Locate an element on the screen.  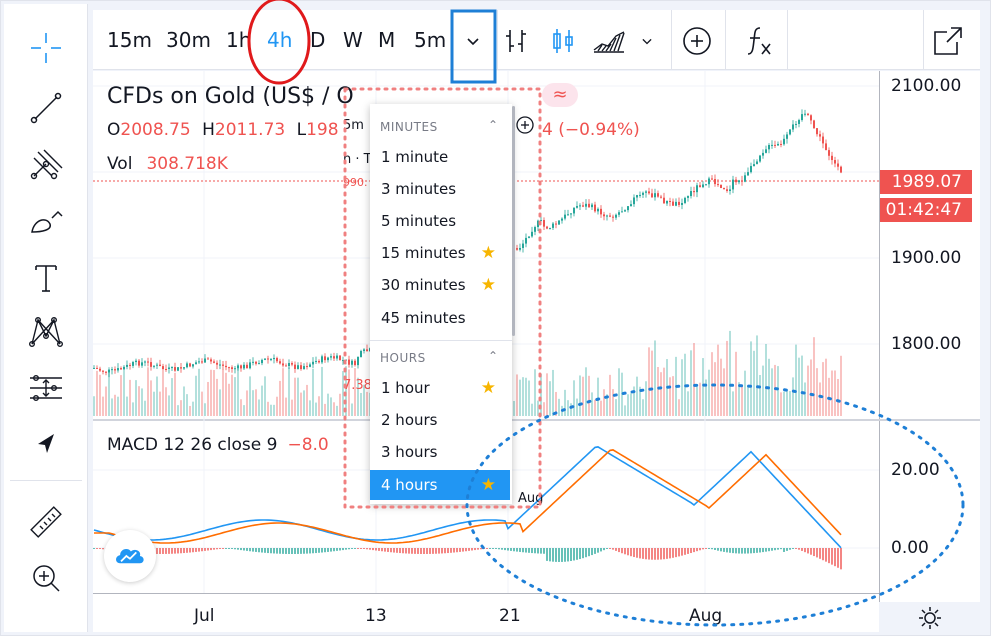
tradingview-logo is located at coordinates (130, 556).